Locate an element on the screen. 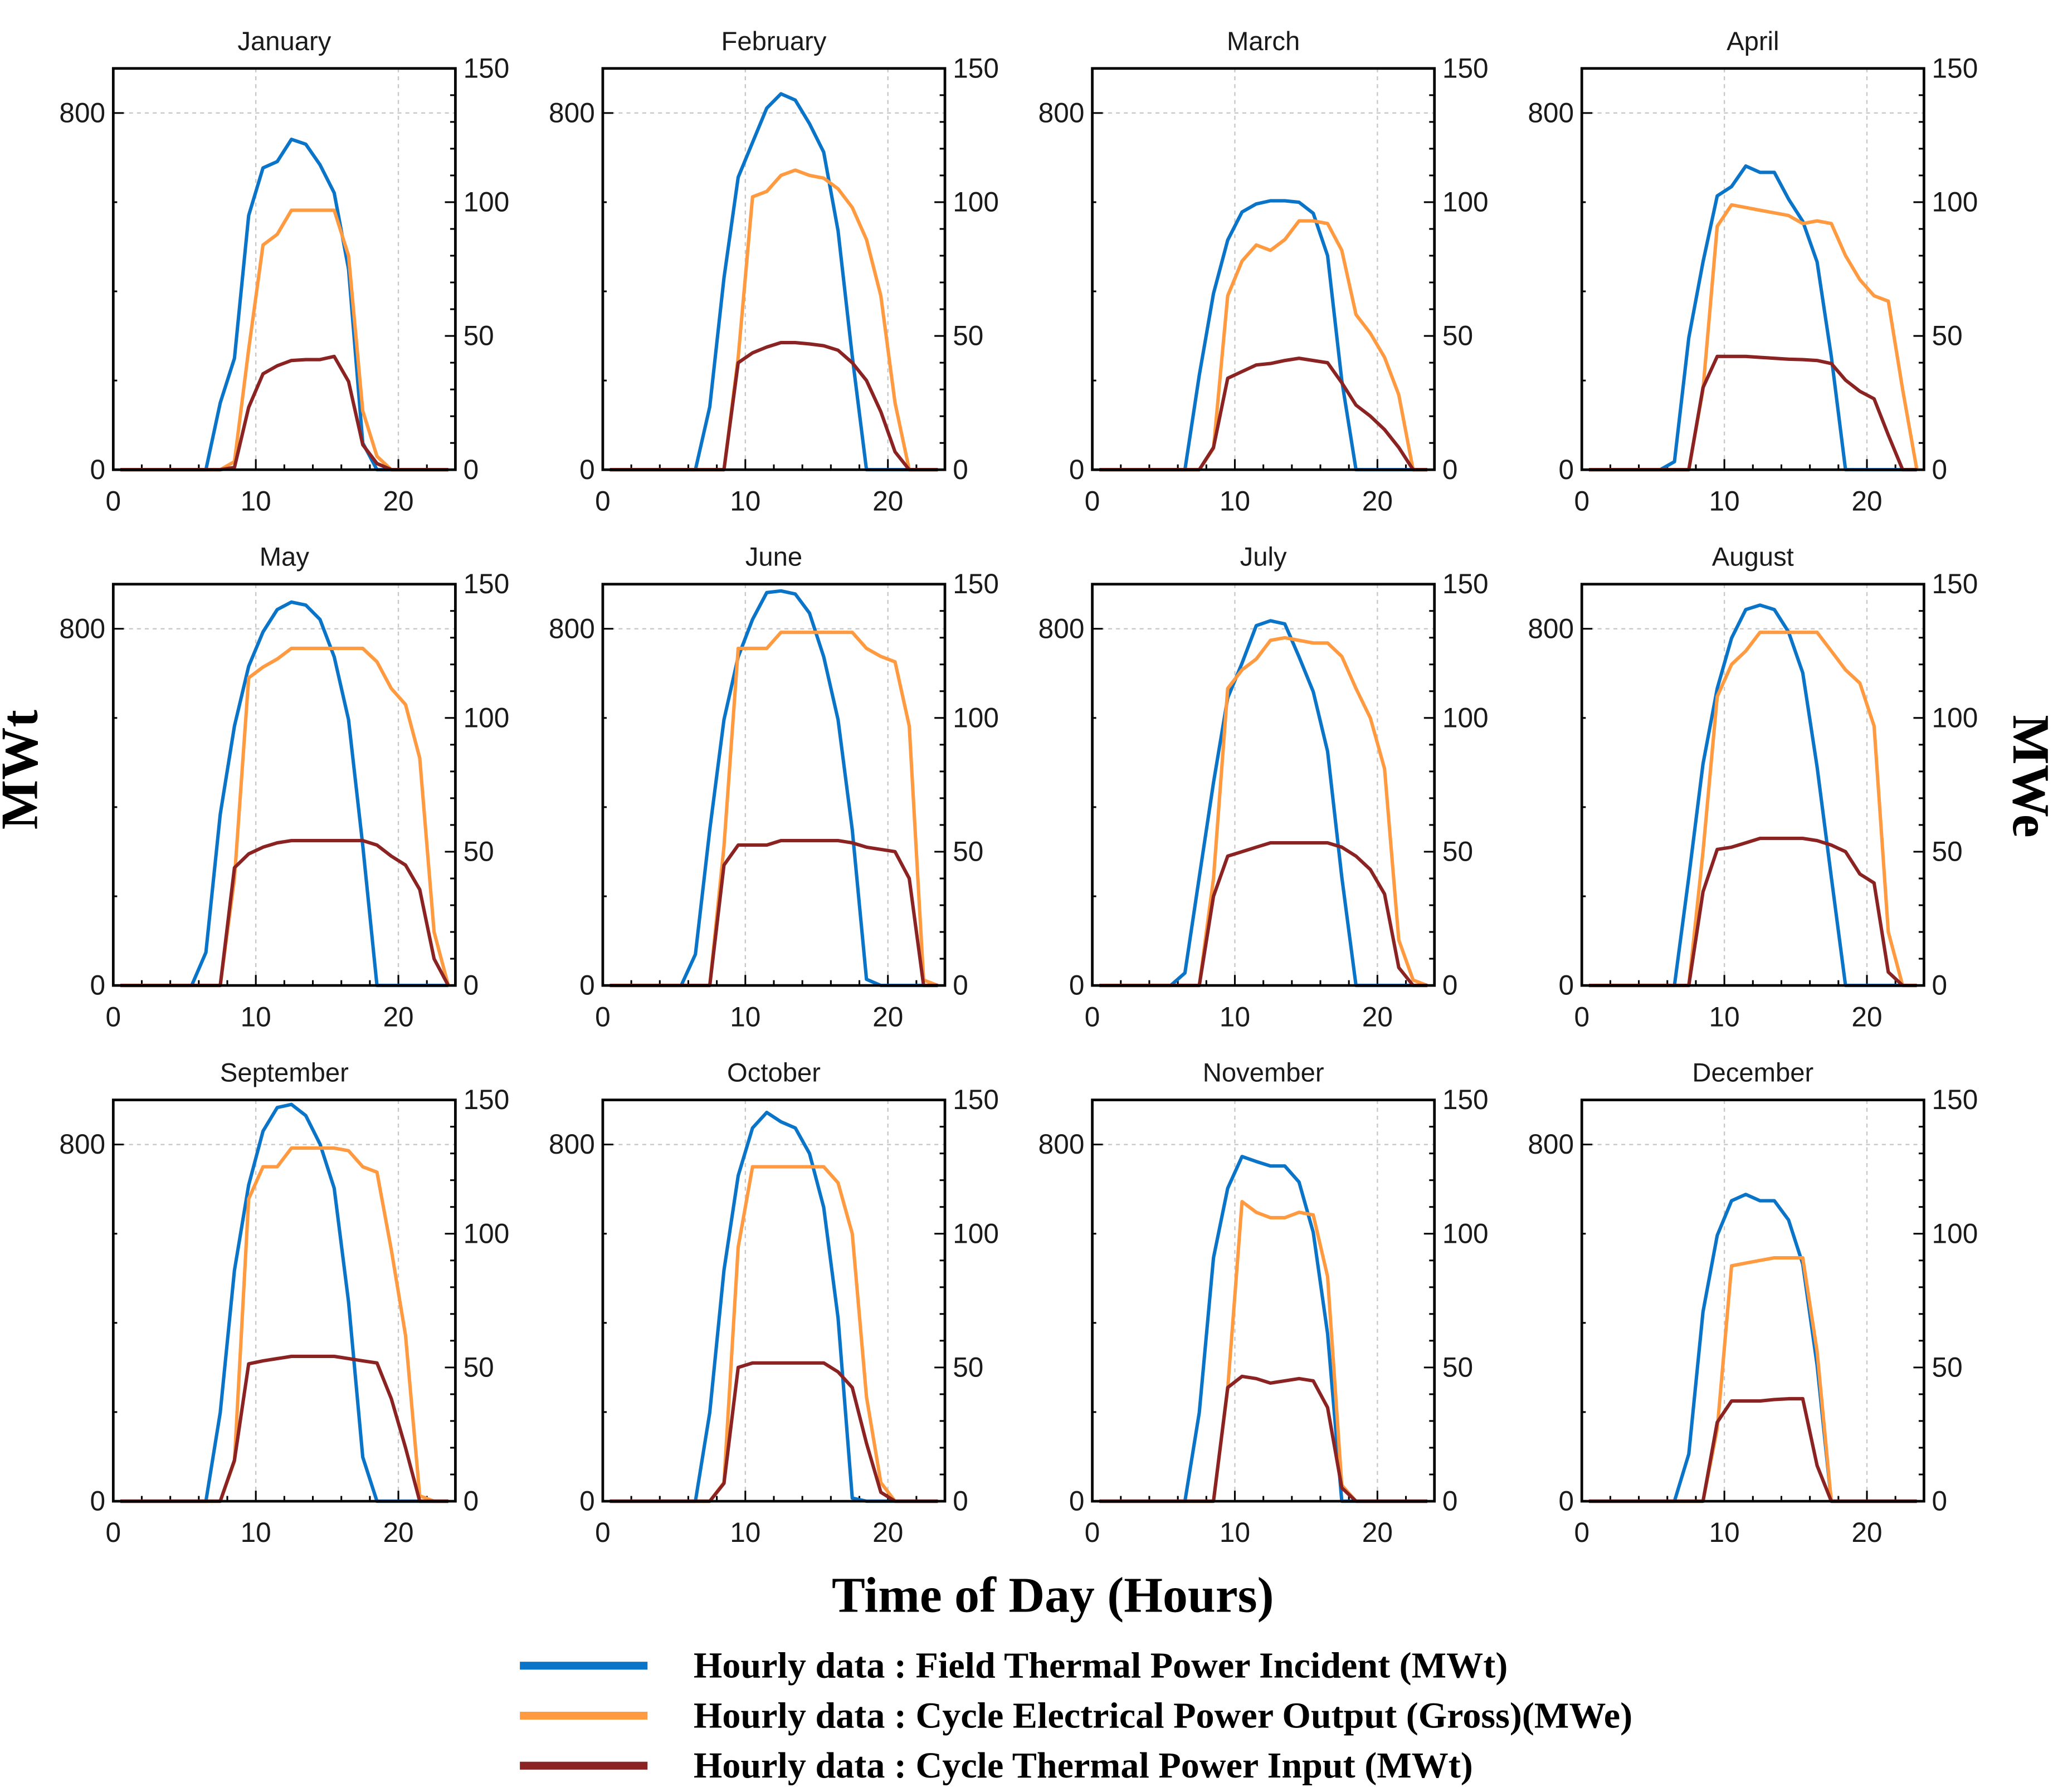 The width and height of the screenshot is (2053, 1792). panel-june: June 0 10 20 0 800 0 50 100 150 is located at coordinates (774, 788).